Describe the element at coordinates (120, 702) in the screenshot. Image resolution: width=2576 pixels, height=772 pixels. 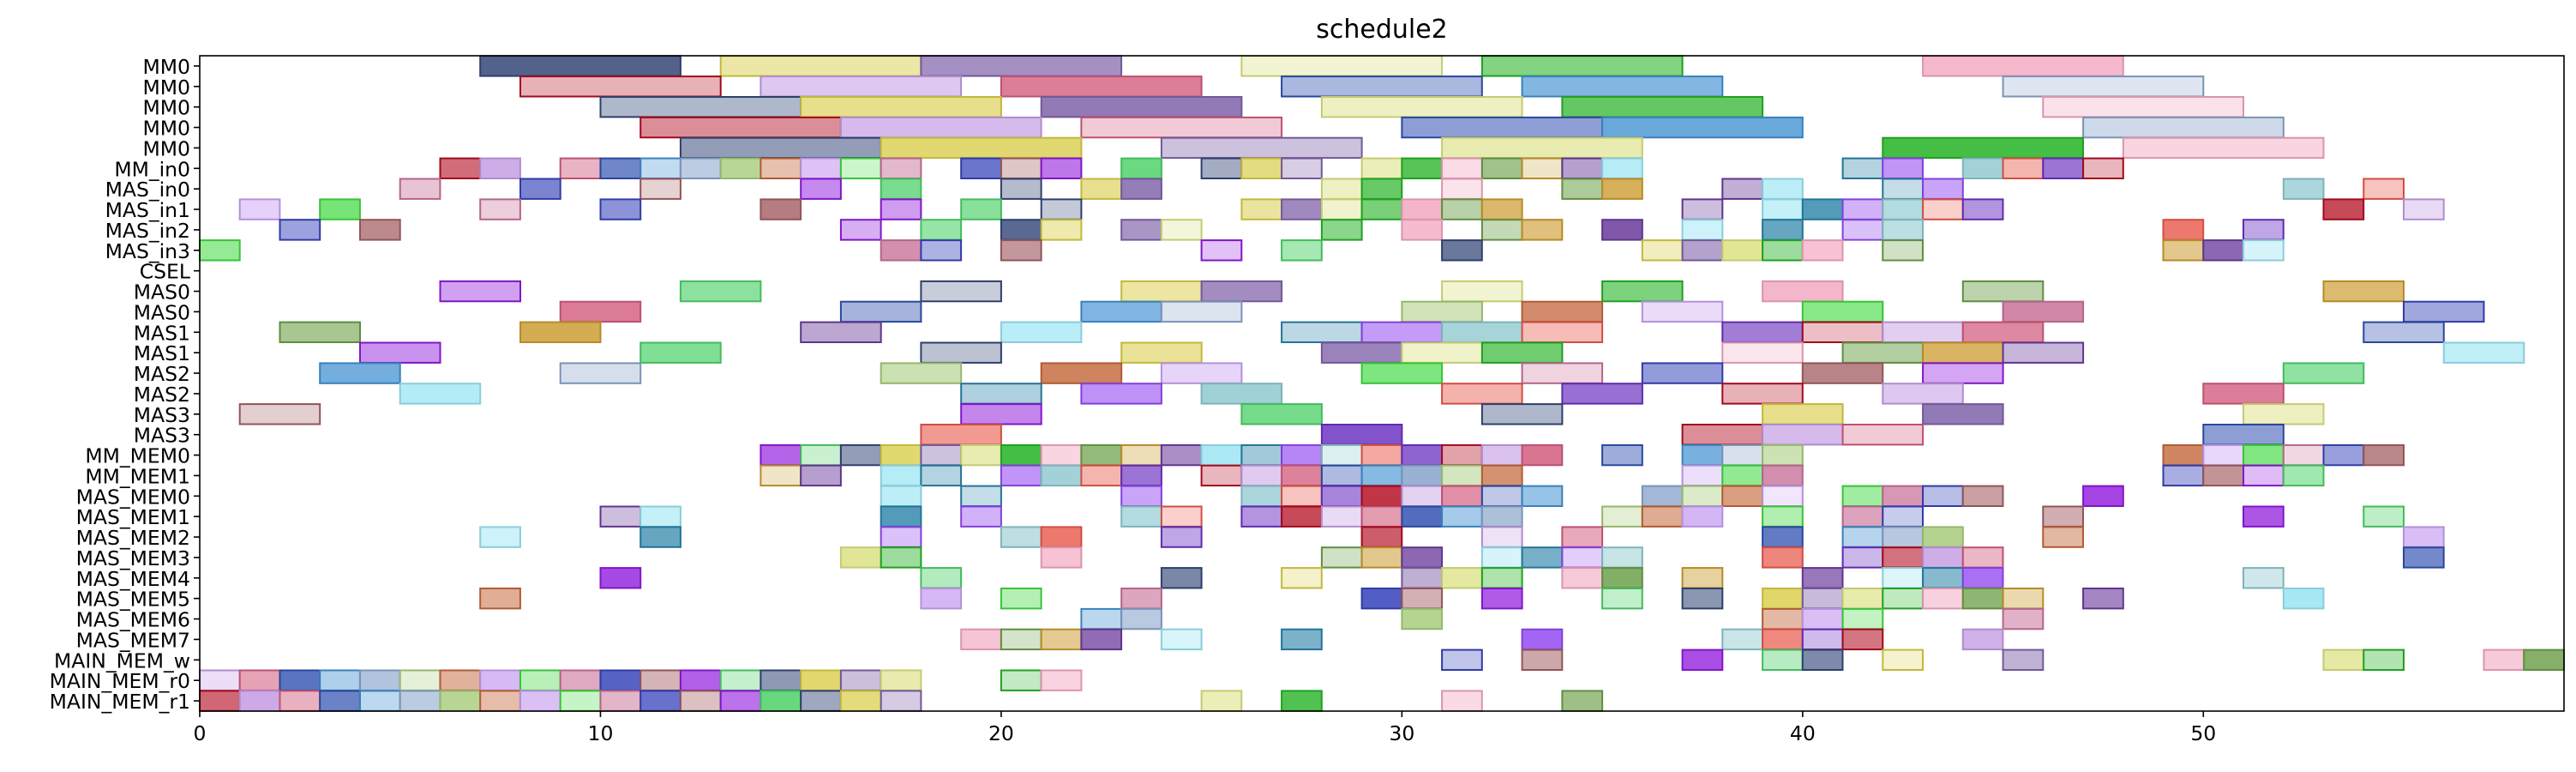
I see `y-tick-label: MAIN_MEM_r1` at that location.